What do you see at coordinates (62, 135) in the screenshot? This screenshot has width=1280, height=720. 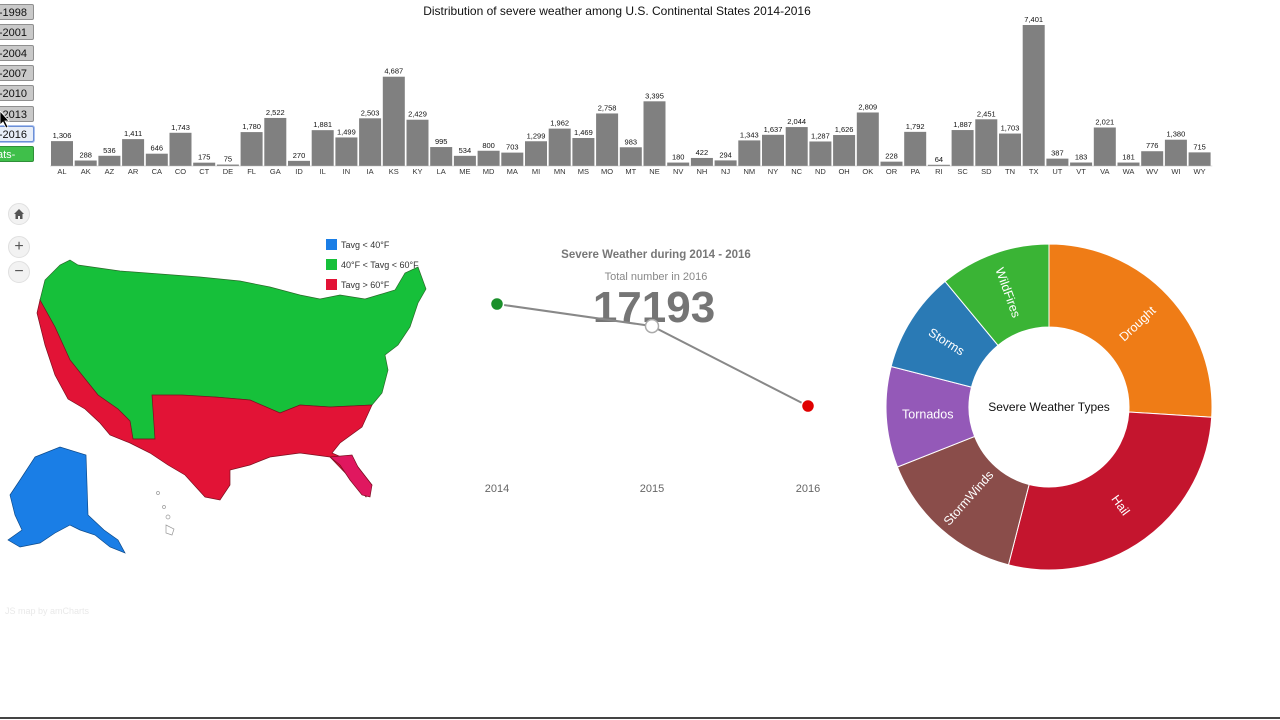 I see `bar-value-label: 1,306` at bounding box center [62, 135].